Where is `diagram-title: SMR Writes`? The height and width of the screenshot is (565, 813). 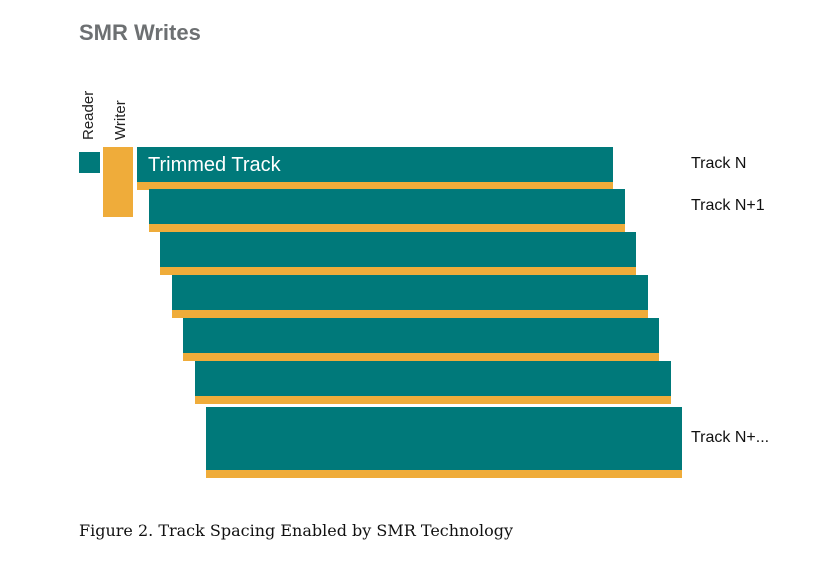
diagram-title: SMR Writes is located at coordinates (140, 32).